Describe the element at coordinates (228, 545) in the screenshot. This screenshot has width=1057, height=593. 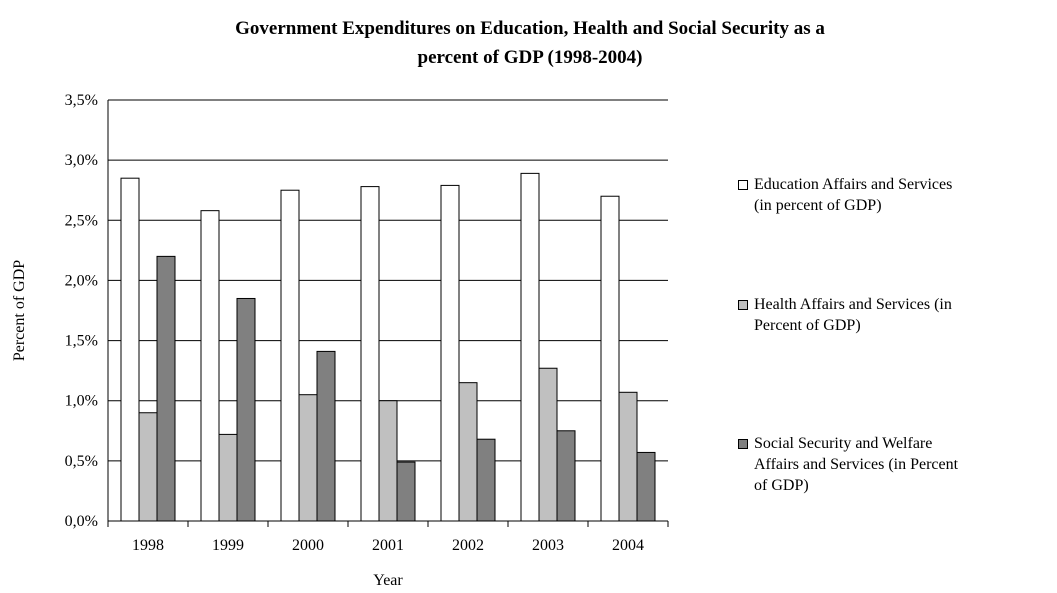
I see `x-tick-label: 1999` at that location.